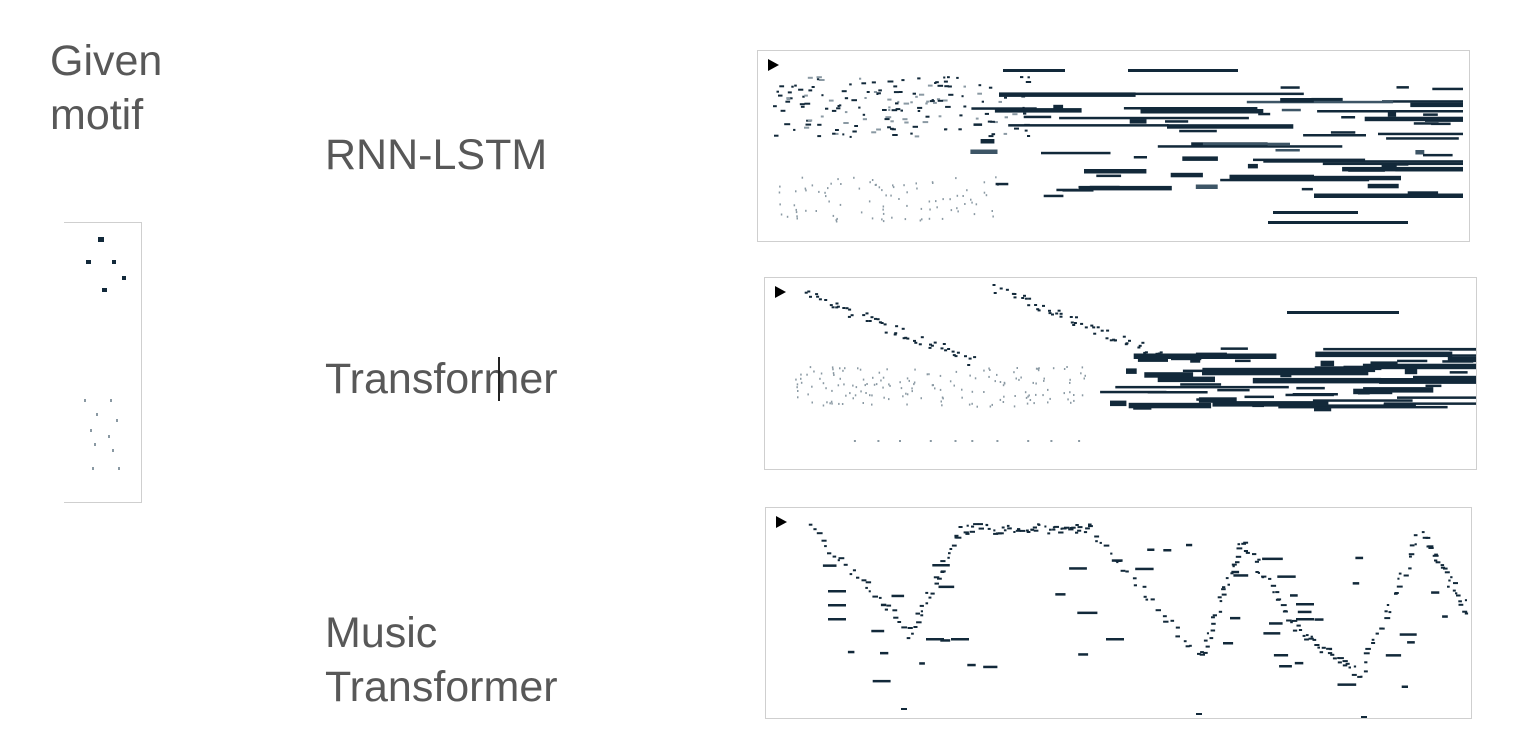  Describe the element at coordinates (499, 379) in the screenshot. I see `text-cursor` at that location.